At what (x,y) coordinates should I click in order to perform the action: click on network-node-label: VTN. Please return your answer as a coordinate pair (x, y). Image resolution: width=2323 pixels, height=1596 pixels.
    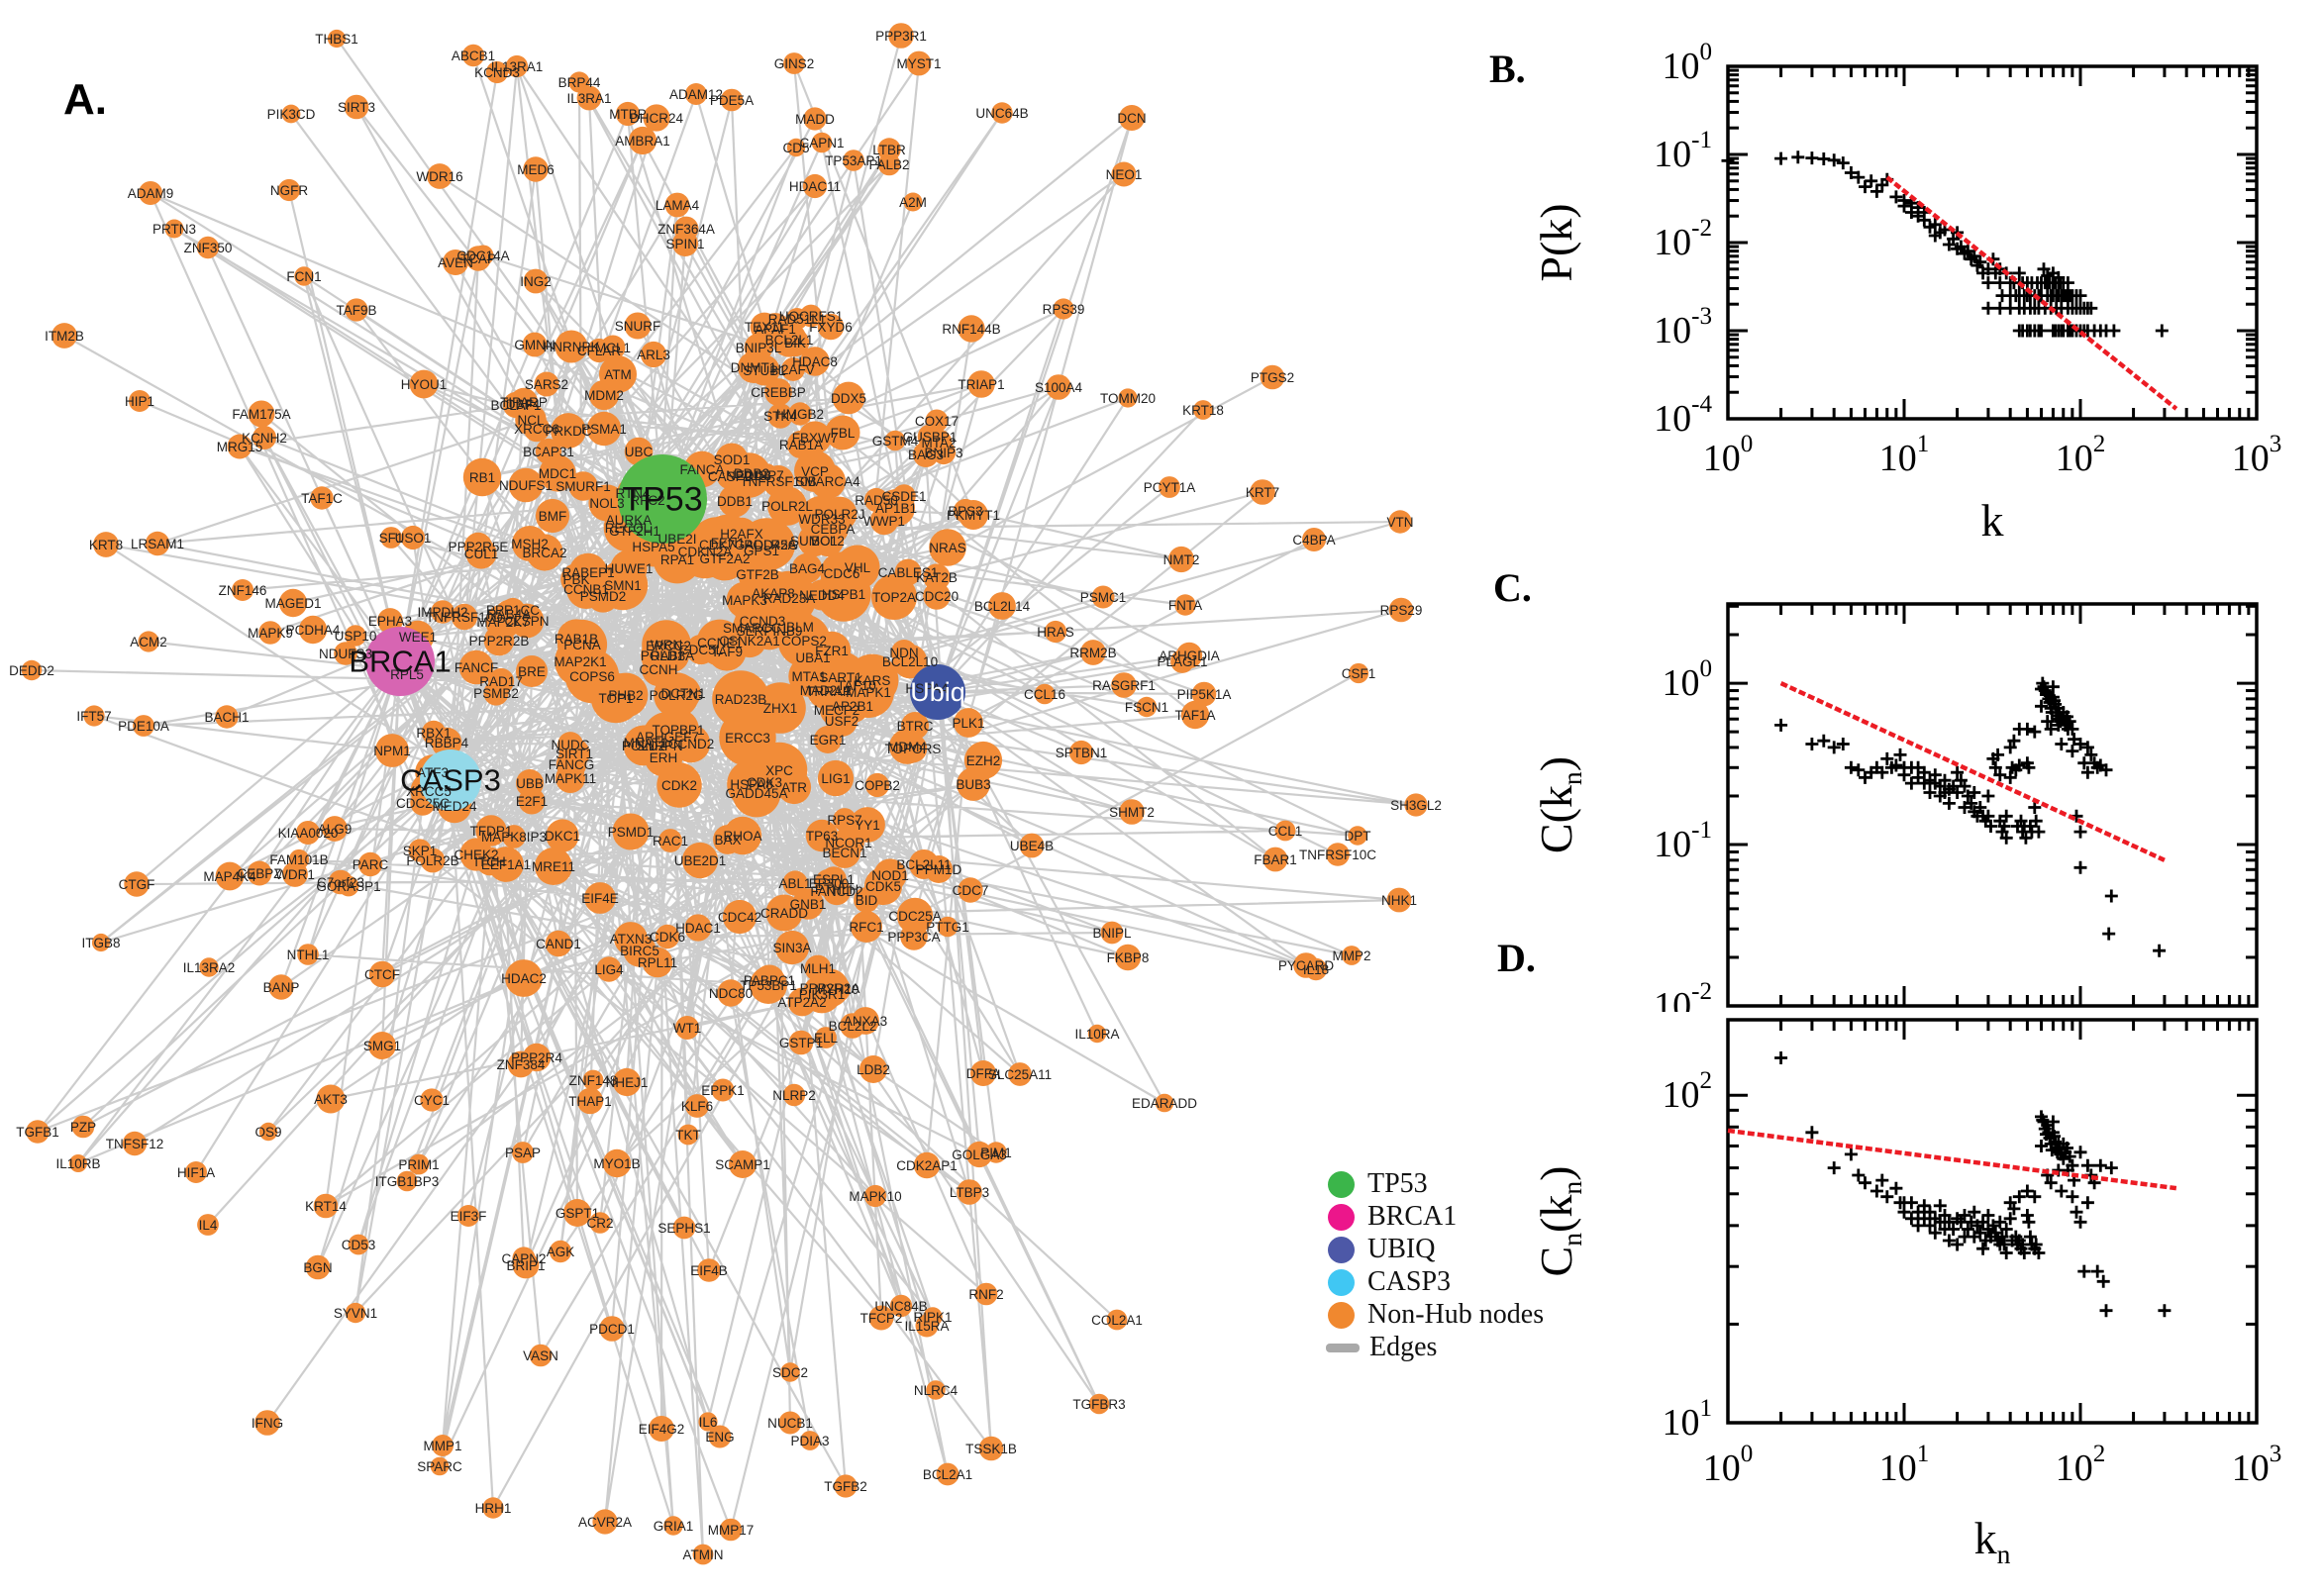
    Looking at the image, I should click on (1400, 522).